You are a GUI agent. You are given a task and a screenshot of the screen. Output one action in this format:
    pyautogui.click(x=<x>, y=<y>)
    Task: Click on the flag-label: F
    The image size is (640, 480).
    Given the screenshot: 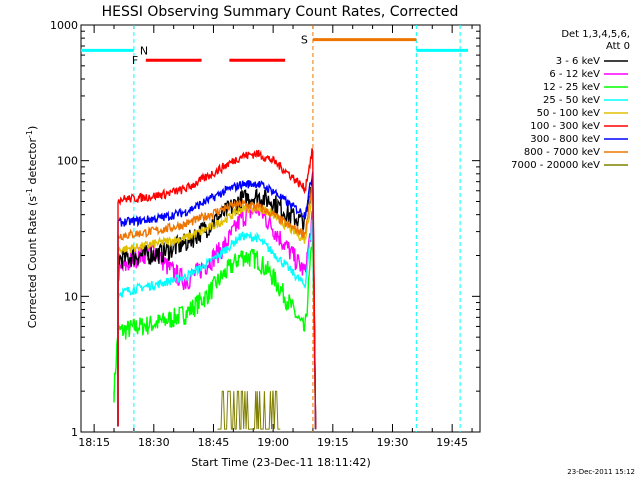 What is the action you would take?
    pyautogui.click(x=135, y=60)
    